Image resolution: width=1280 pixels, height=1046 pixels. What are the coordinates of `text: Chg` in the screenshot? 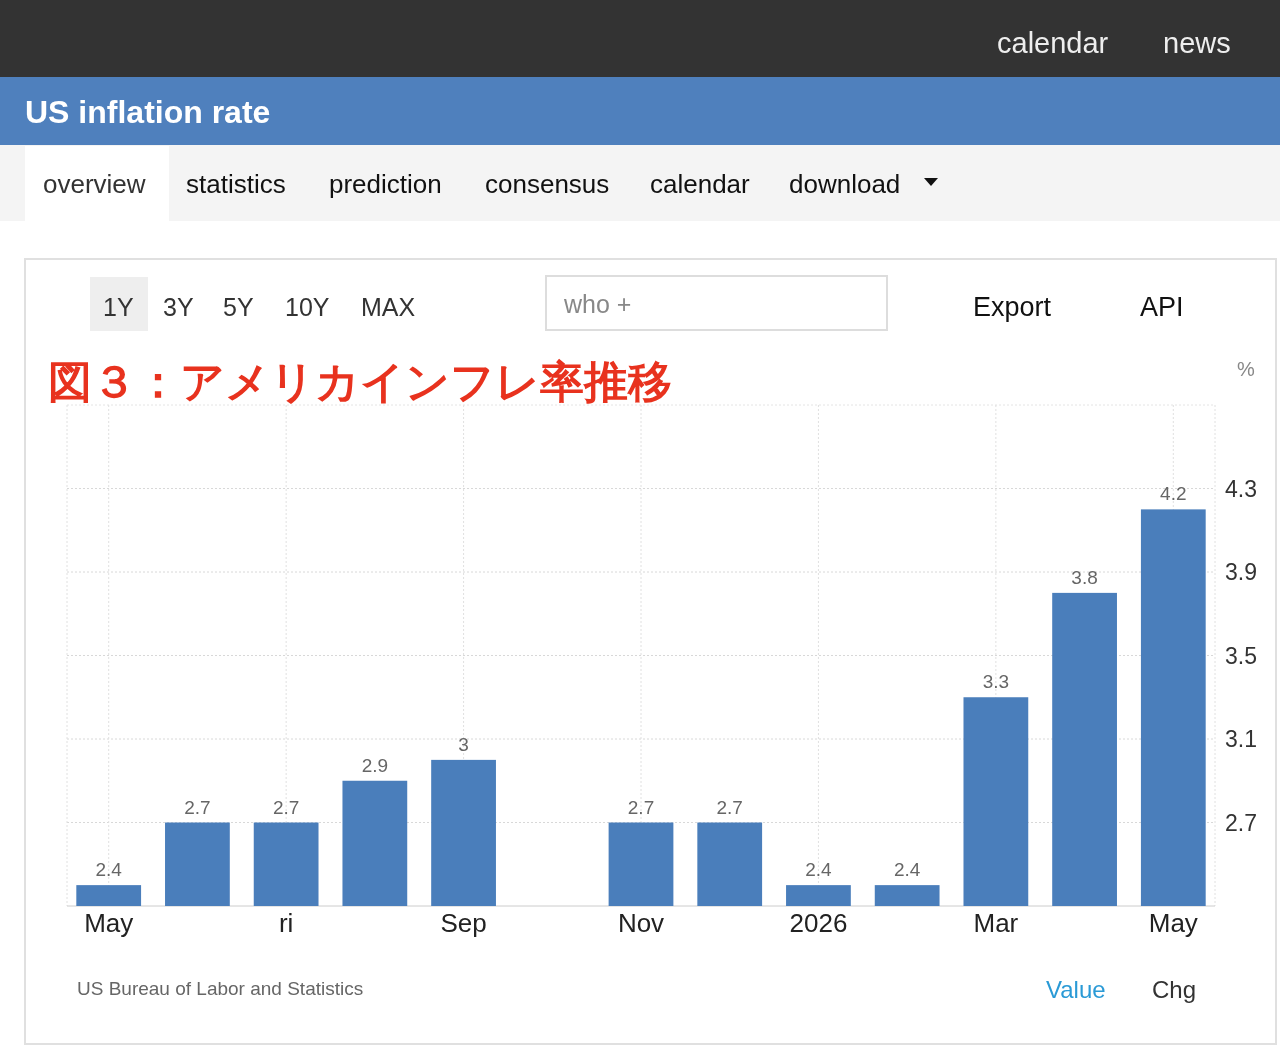 It's located at (1174, 989).